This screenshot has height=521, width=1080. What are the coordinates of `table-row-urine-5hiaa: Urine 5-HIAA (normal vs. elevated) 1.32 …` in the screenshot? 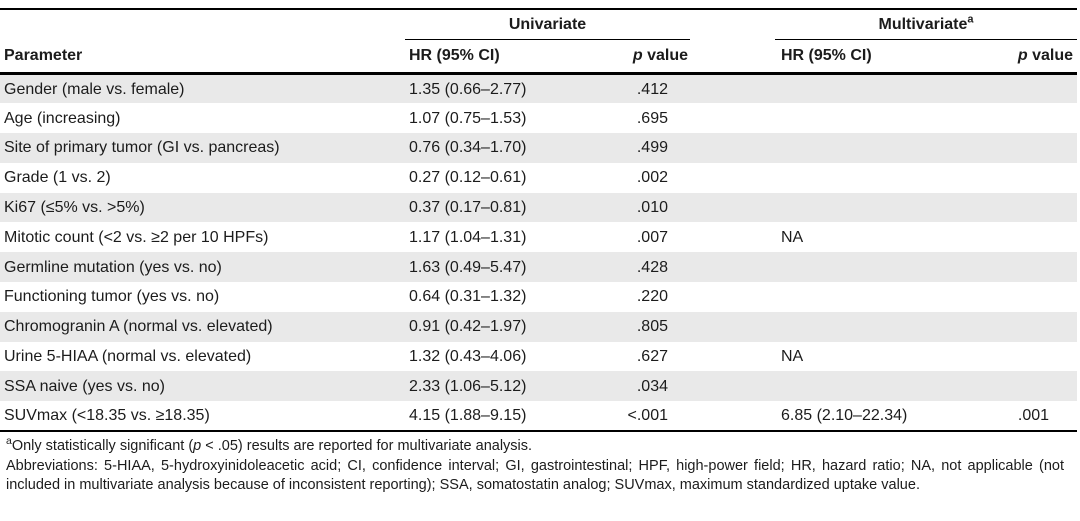 It's located at (539, 356).